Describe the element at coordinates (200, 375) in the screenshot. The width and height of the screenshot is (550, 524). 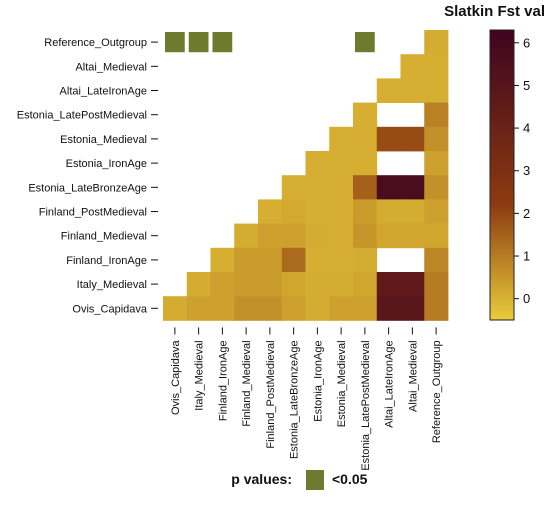
I see `column-label: Italy_Medieval` at that location.